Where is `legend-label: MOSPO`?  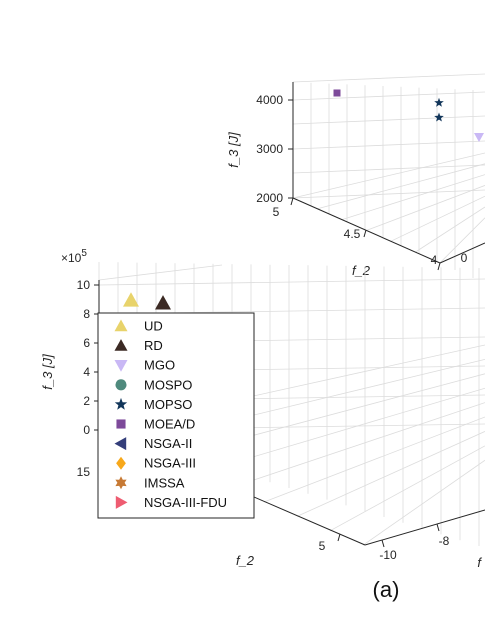 legend-label: MOSPO is located at coordinates (168, 384).